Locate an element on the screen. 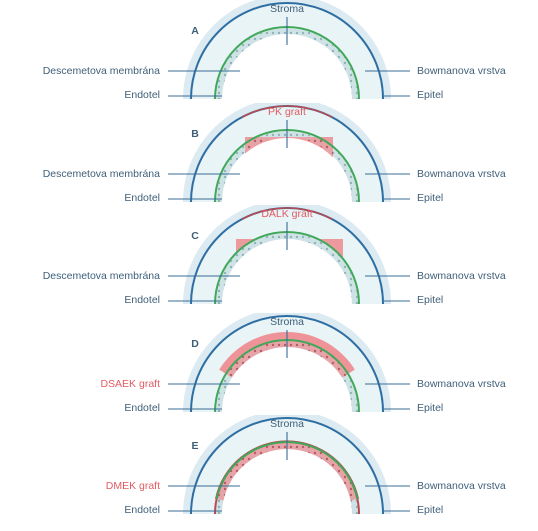  top-label: PK graft is located at coordinates (287, 112).